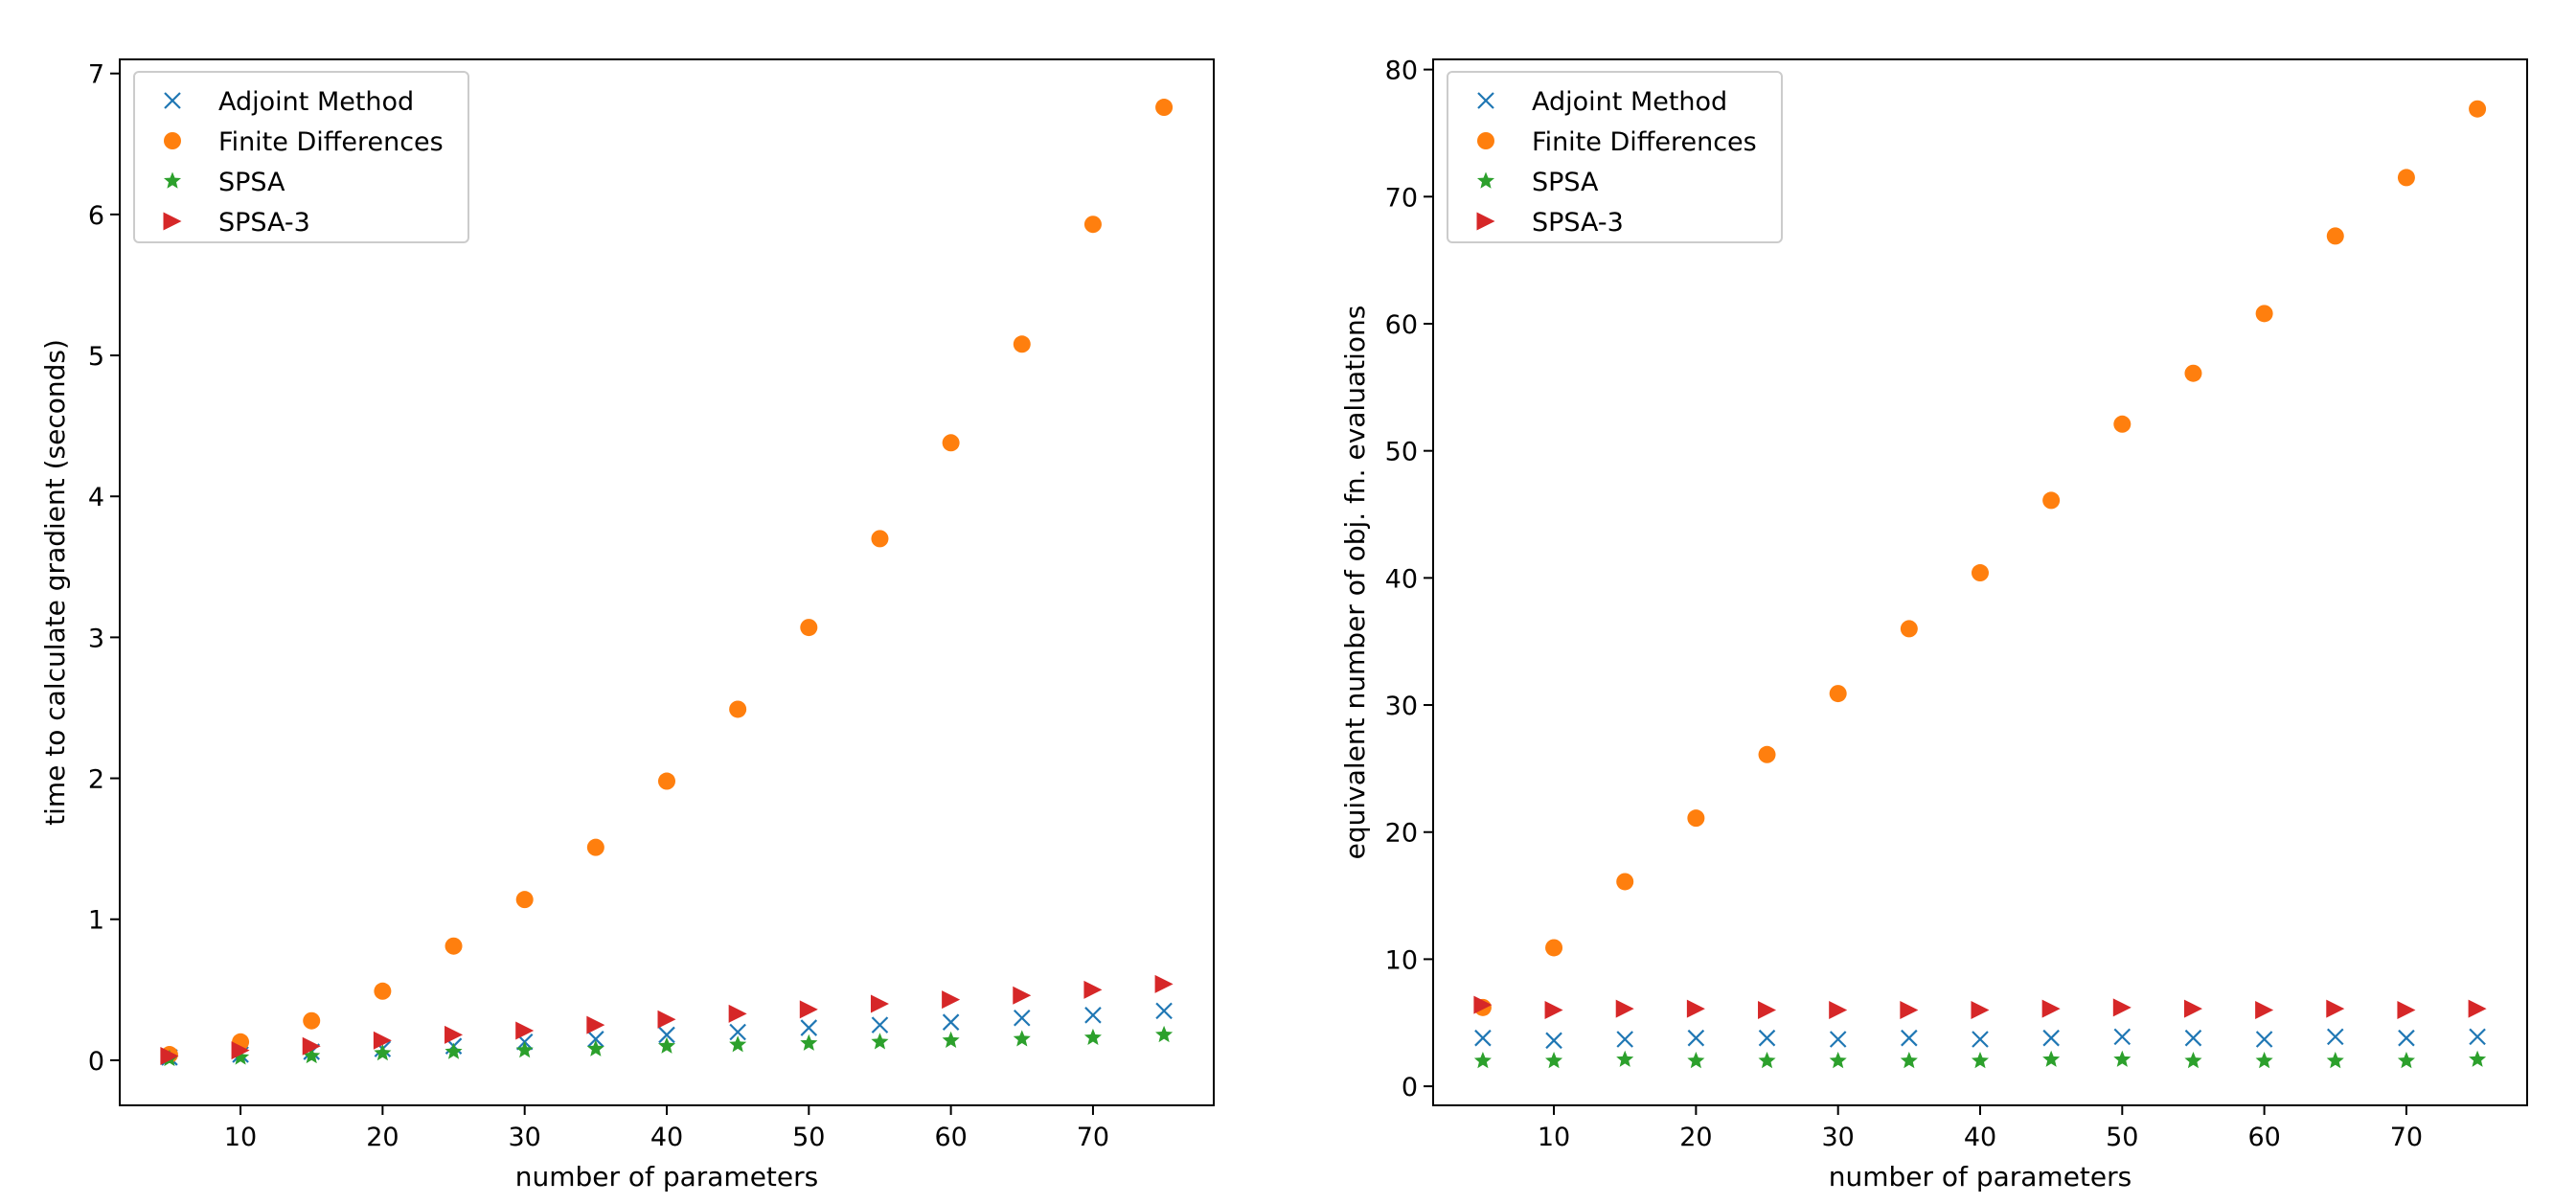  What do you see at coordinates (1402, 198) in the screenshot?
I see `y-tick-label: 70` at bounding box center [1402, 198].